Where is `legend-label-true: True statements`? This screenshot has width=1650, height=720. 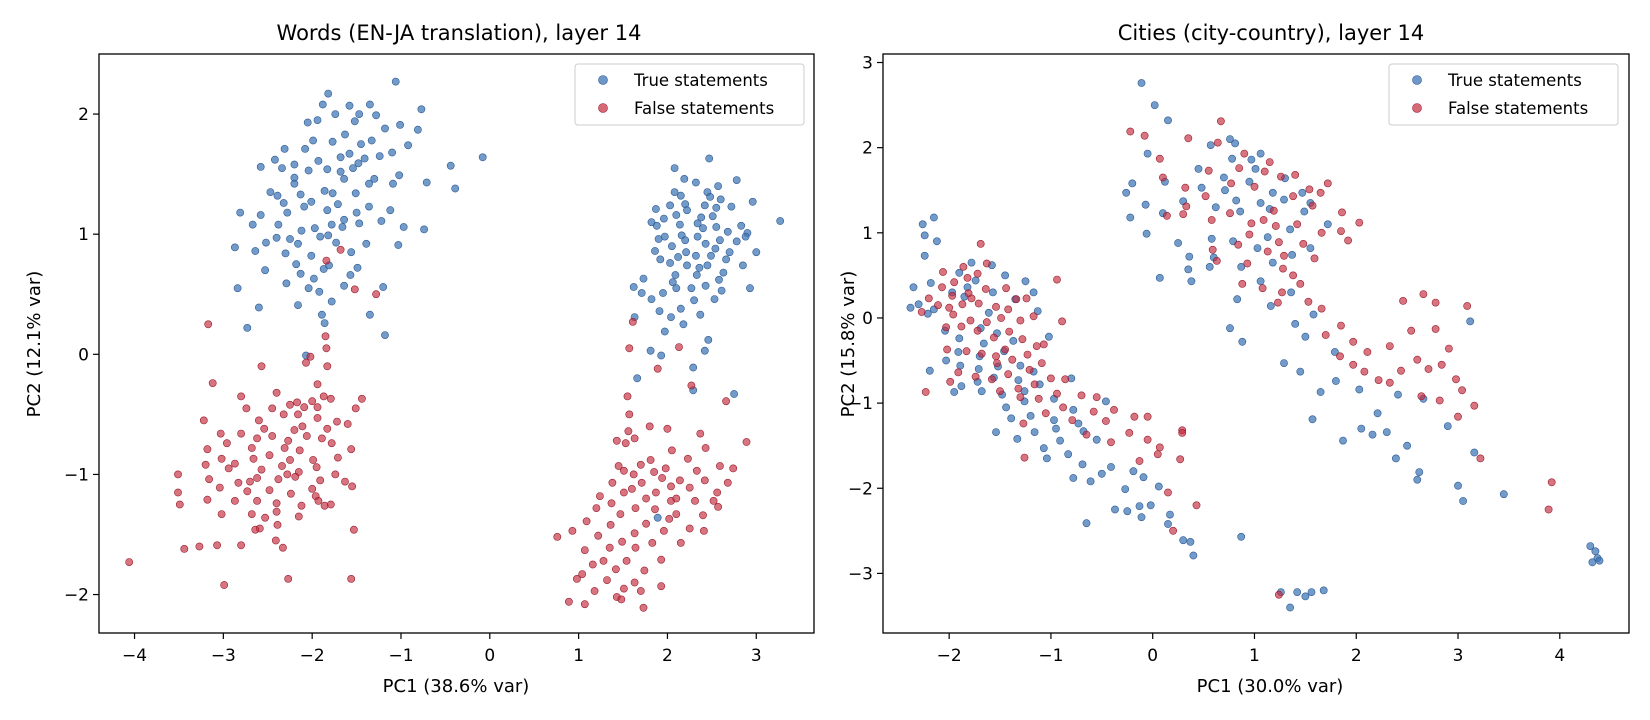 legend-label-true: True statements is located at coordinates (1514, 80).